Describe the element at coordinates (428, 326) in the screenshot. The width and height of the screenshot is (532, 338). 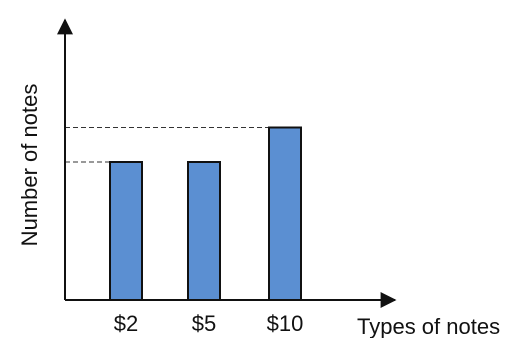
I see `x-axis-label: Types of notes` at that location.